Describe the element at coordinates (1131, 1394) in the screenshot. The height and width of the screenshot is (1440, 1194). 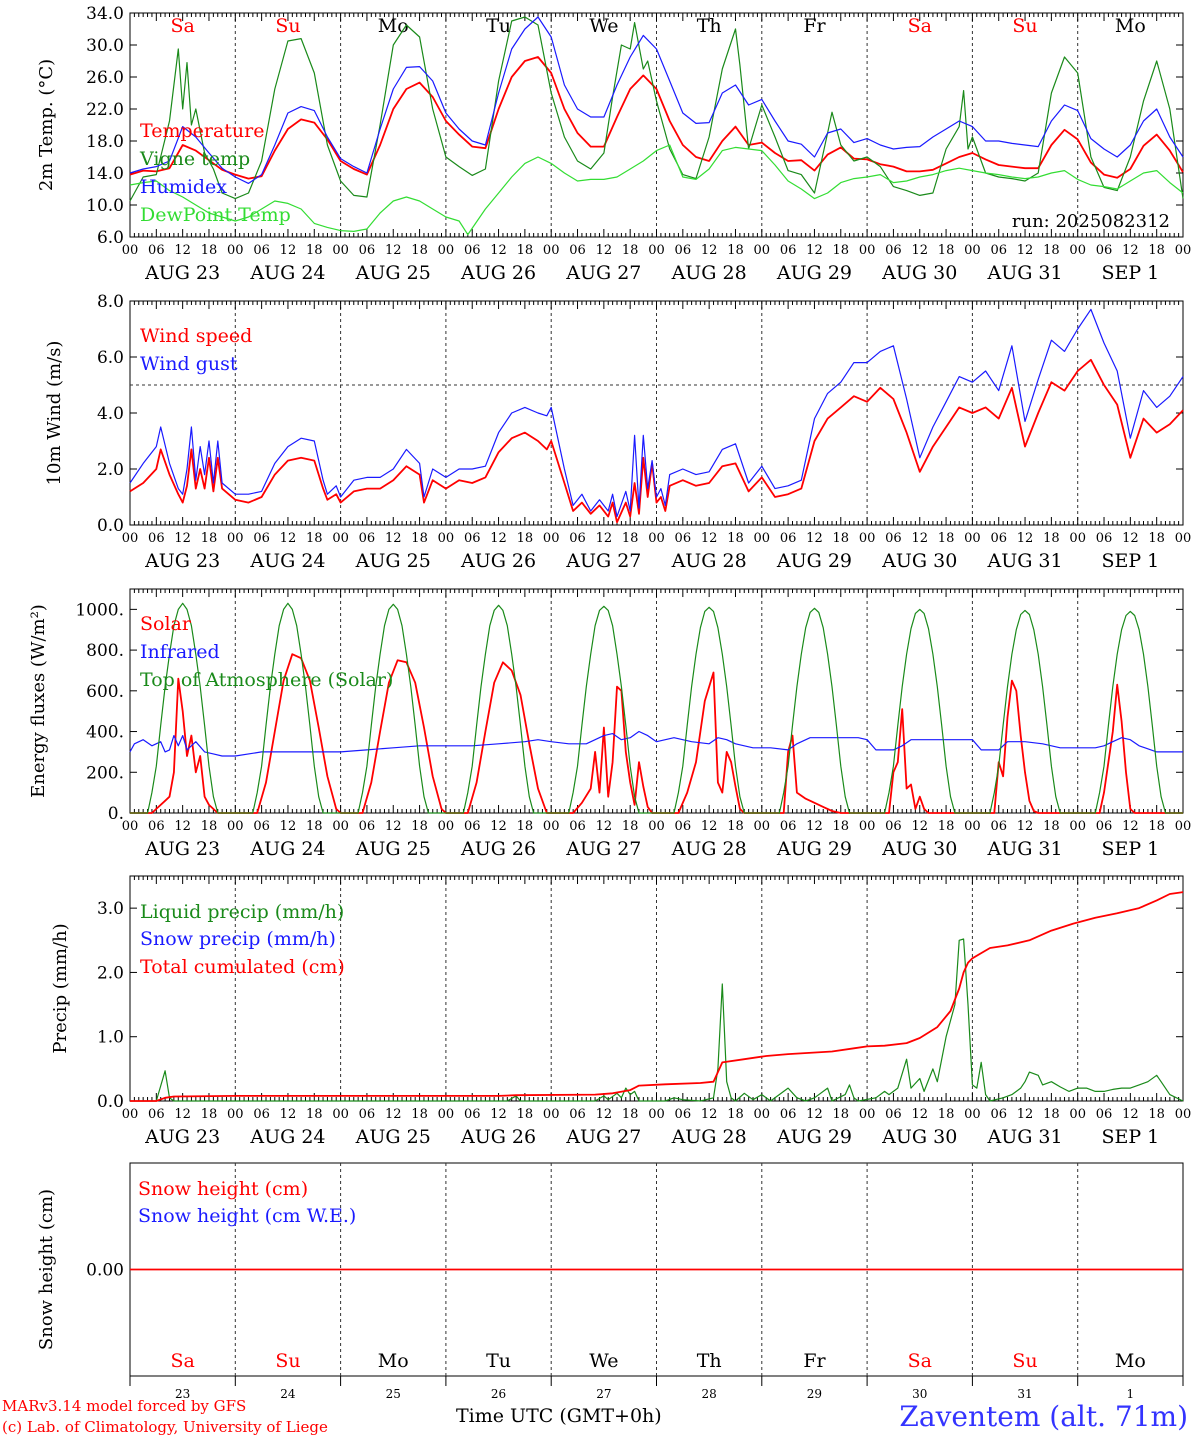
I see `day-number-label: 1` at that location.